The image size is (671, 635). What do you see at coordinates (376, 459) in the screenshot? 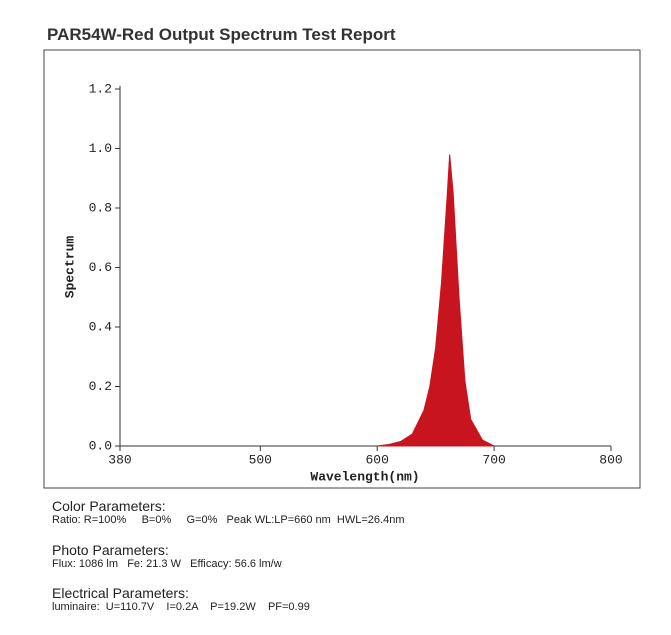
I see `x-tick-label: 600` at bounding box center [376, 459].